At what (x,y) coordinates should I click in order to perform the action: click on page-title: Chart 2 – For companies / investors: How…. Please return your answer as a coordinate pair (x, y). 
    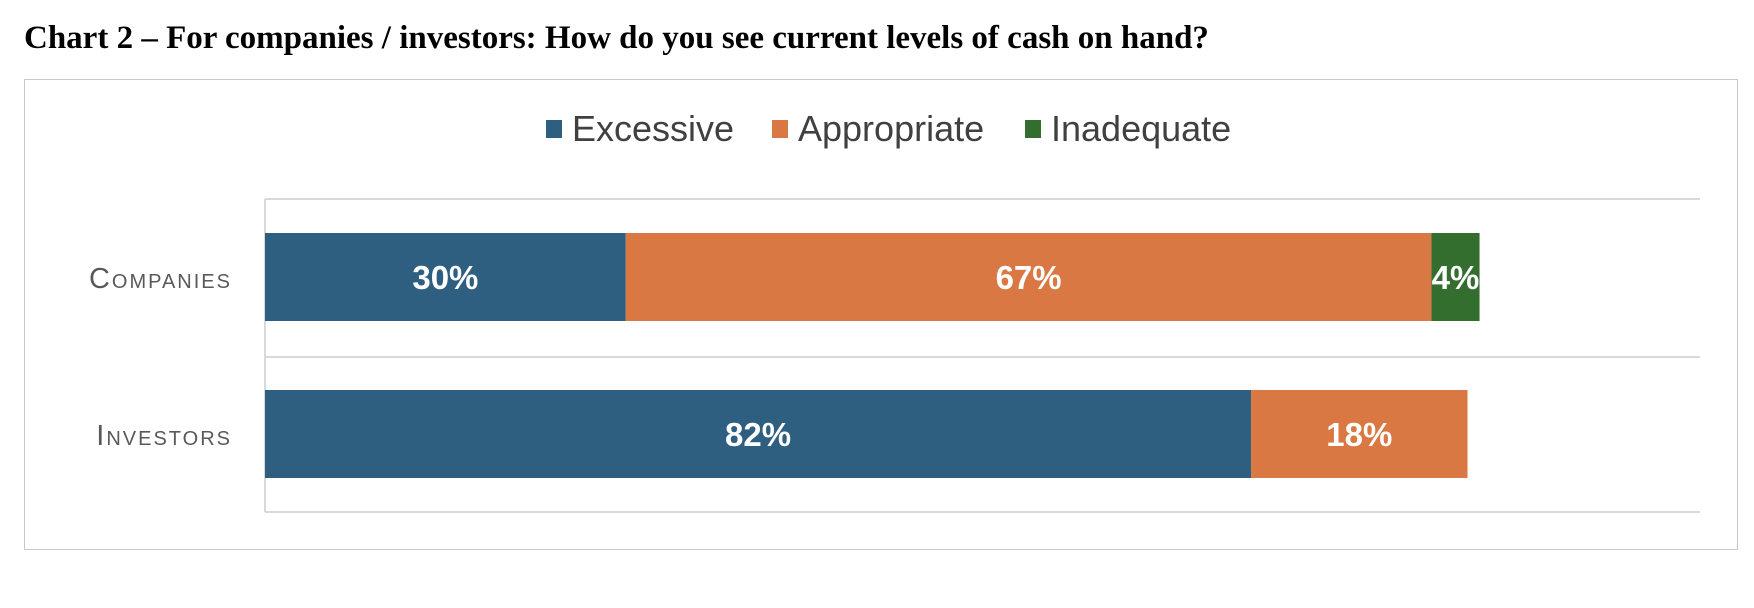
    Looking at the image, I should click on (616, 38).